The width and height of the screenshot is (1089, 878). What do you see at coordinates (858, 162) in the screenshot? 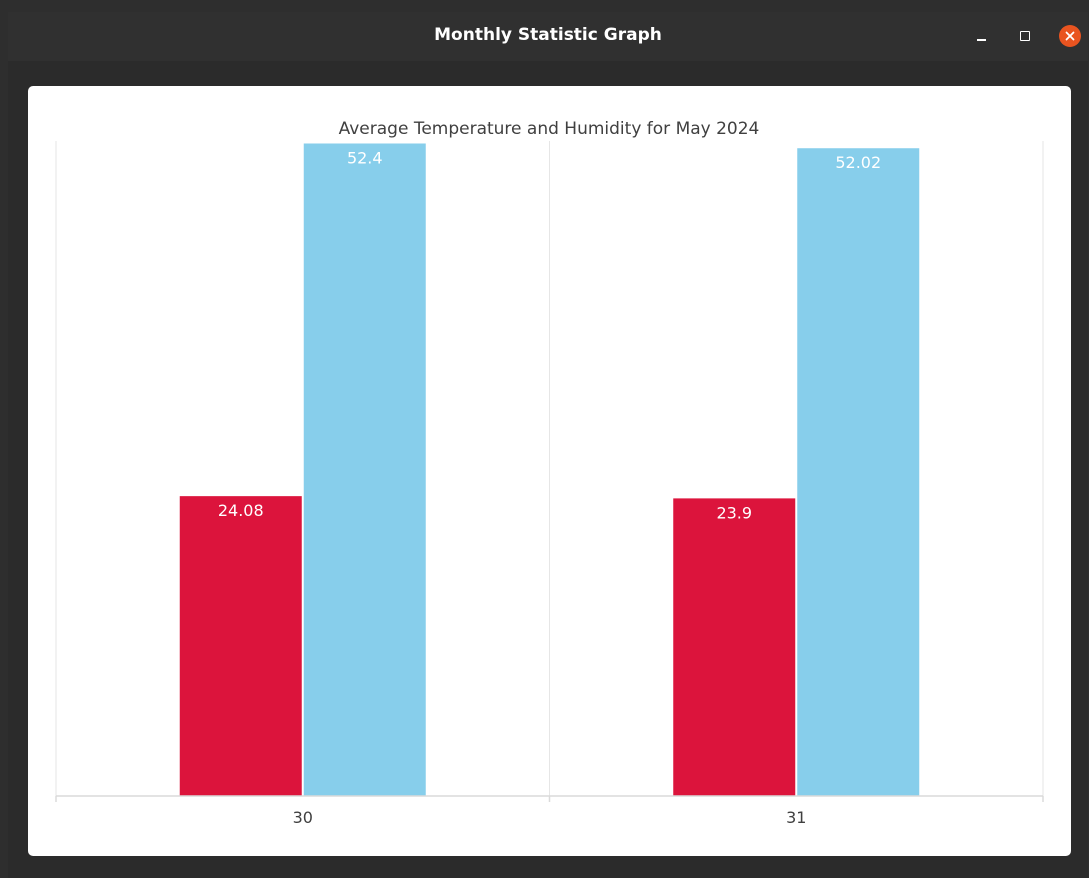
I see `bar-value-label: 52.02` at bounding box center [858, 162].